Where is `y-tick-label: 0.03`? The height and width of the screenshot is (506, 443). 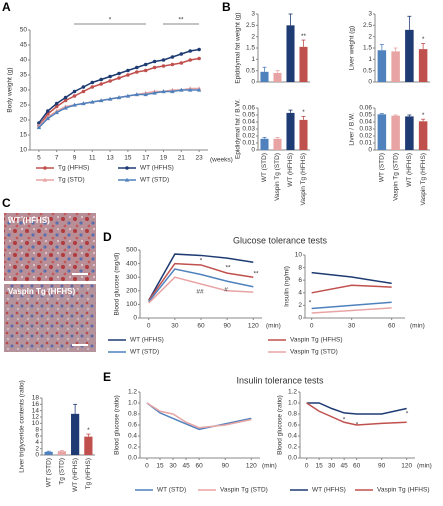 y-tick-label: 0.03 is located at coordinates (248, 129).